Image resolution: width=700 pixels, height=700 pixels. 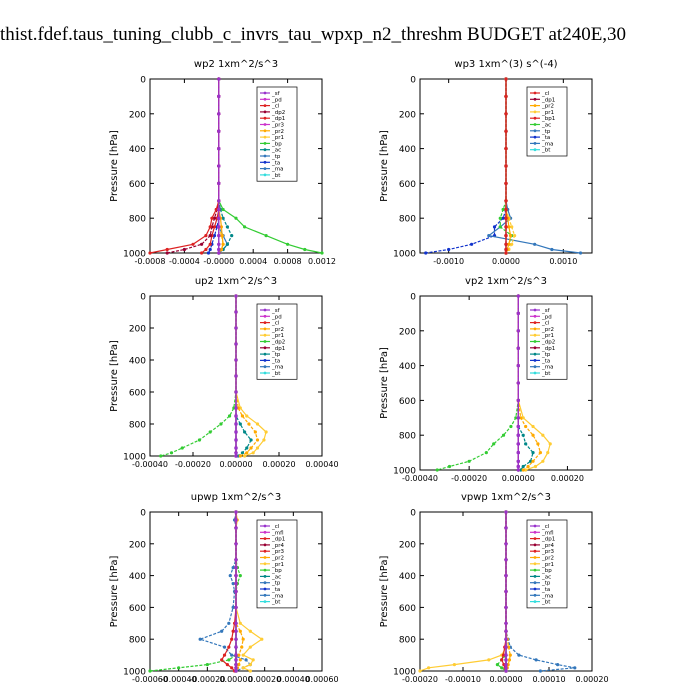 What do you see at coordinates (275, 107) in the screenshot?
I see `legend-entry: _cl` at bounding box center [275, 107].